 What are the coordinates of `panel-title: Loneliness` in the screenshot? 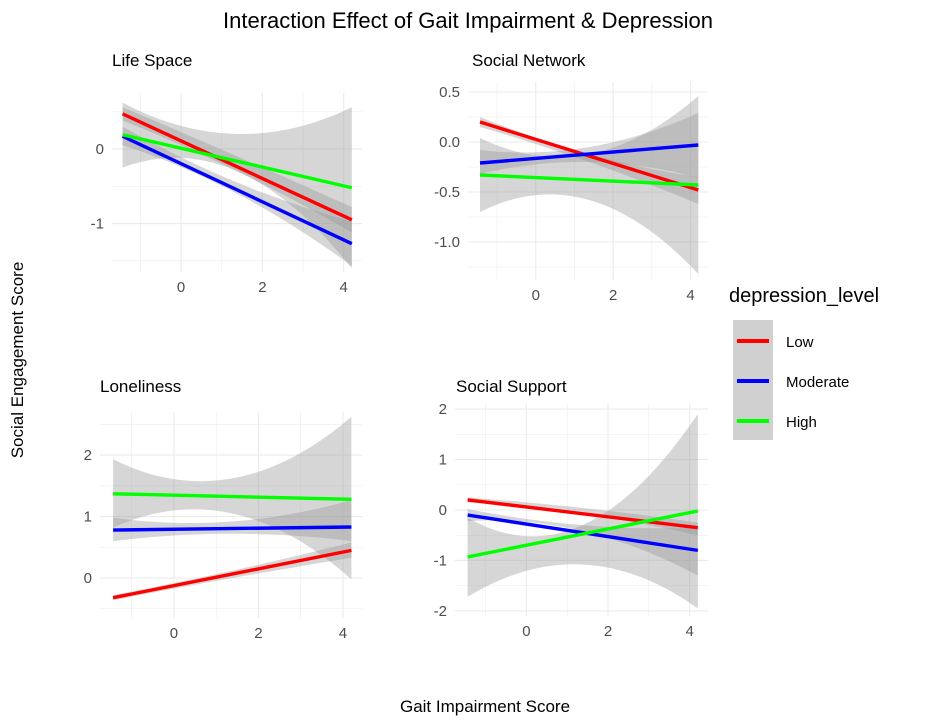 It's located at (140, 386).